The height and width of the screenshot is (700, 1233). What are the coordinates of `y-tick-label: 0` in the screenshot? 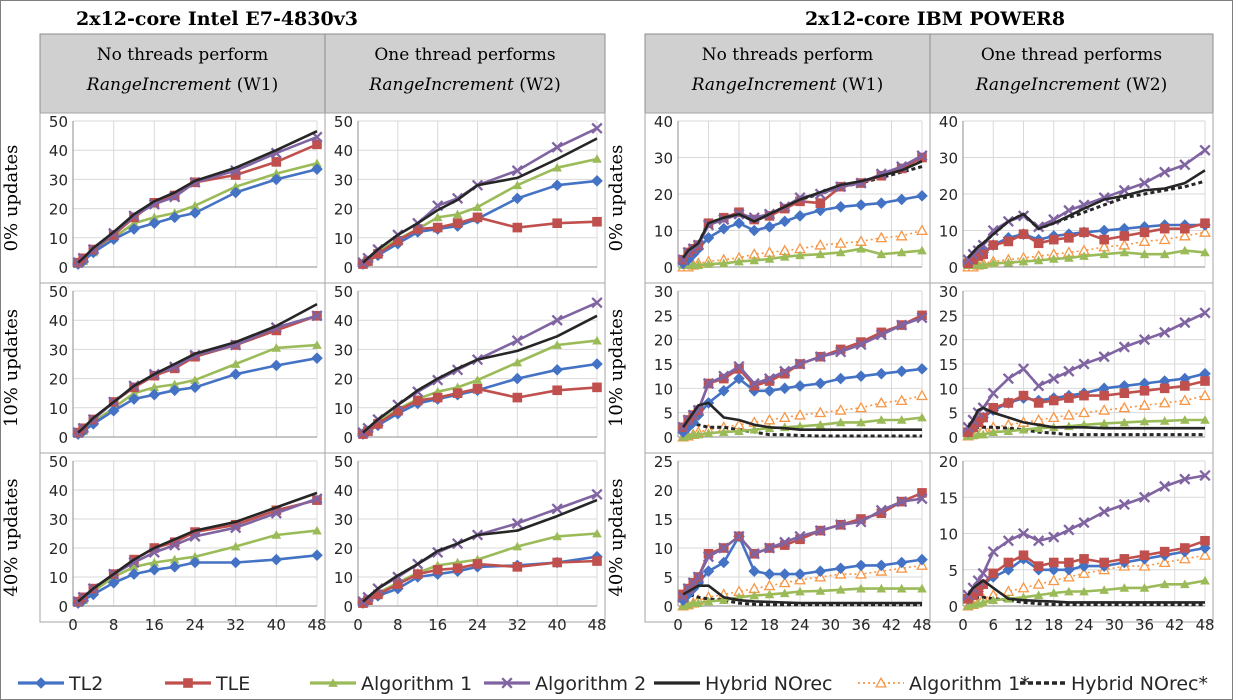 It's located at (63, 607).